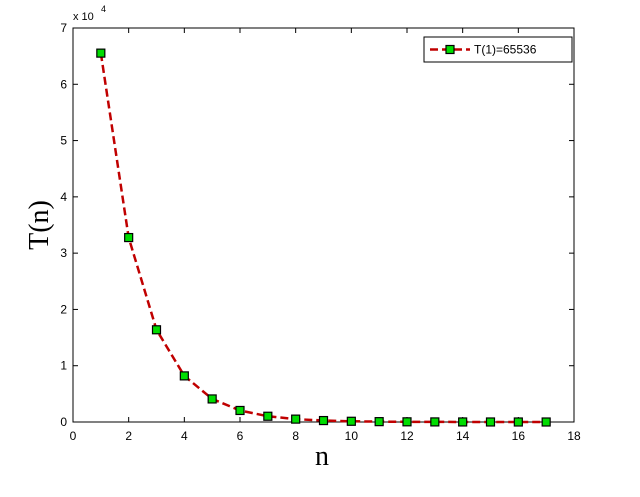 This screenshot has height=497, width=640. What do you see at coordinates (352, 436) in the screenshot?
I see `x-tick-label: 10` at bounding box center [352, 436].